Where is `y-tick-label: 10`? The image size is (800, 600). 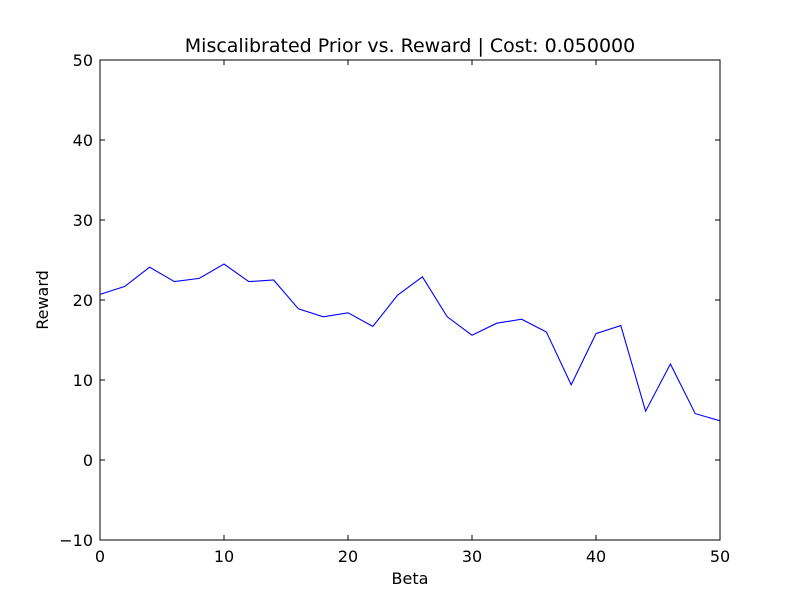
y-tick-label: 10 is located at coordinates (83, 380).